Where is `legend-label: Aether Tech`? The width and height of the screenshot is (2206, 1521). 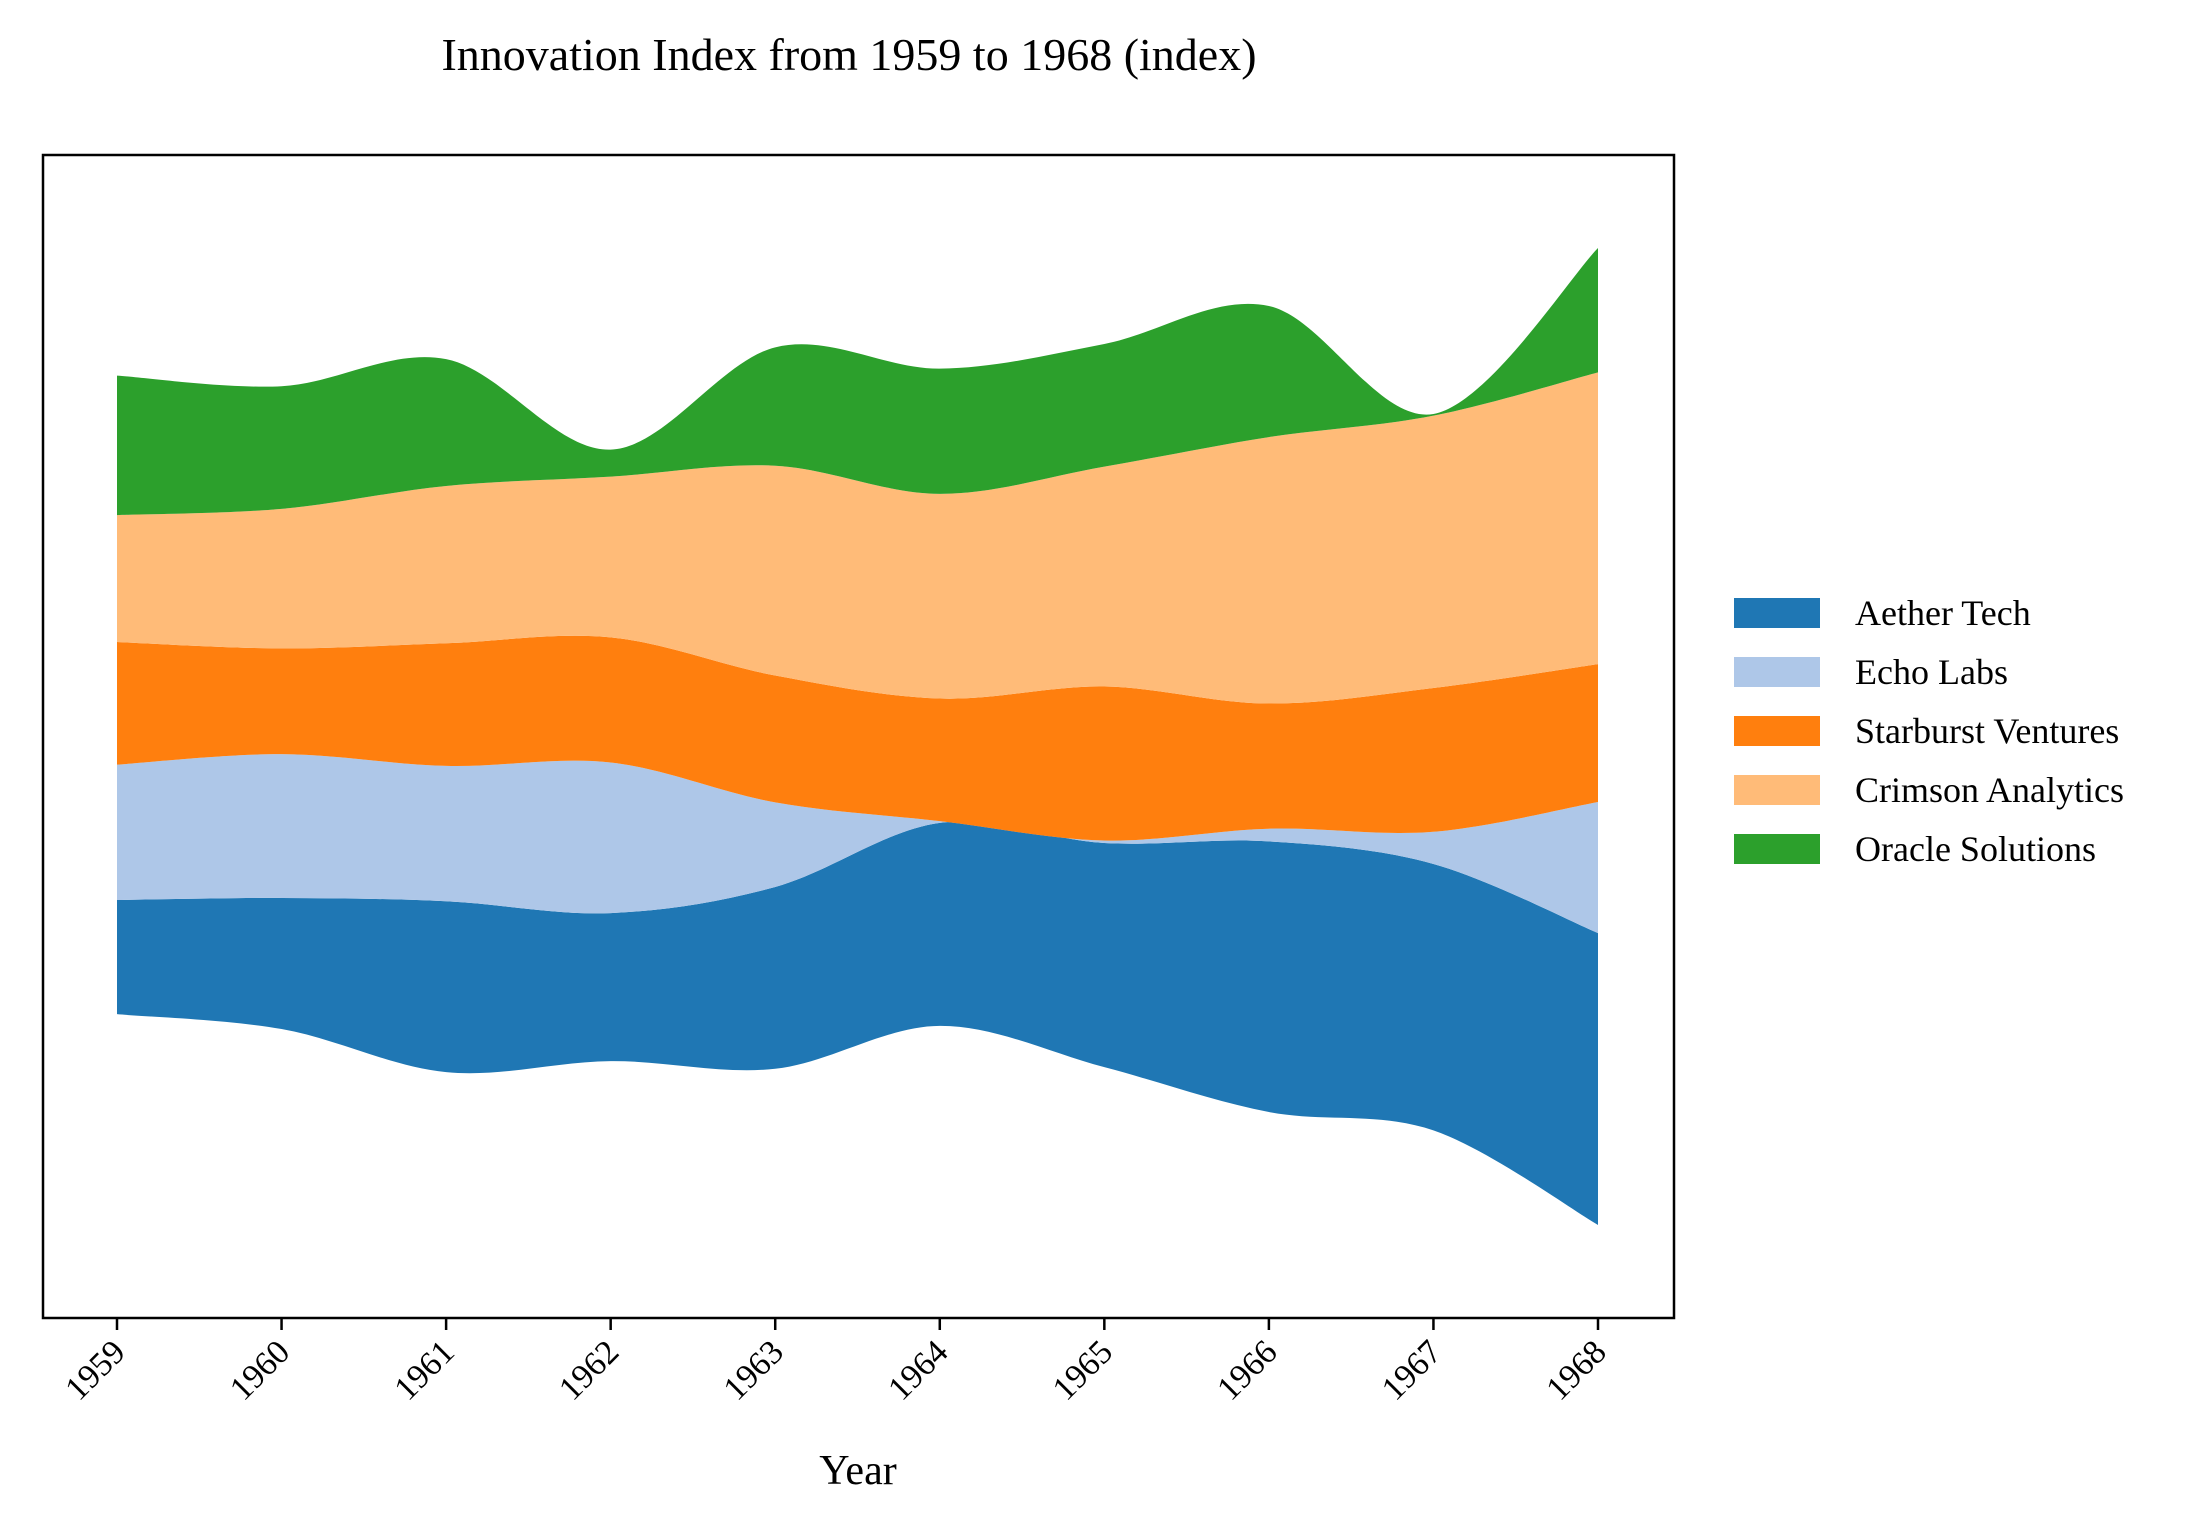 legend-label: Aether Tech is located at coordinates (1943, 613).